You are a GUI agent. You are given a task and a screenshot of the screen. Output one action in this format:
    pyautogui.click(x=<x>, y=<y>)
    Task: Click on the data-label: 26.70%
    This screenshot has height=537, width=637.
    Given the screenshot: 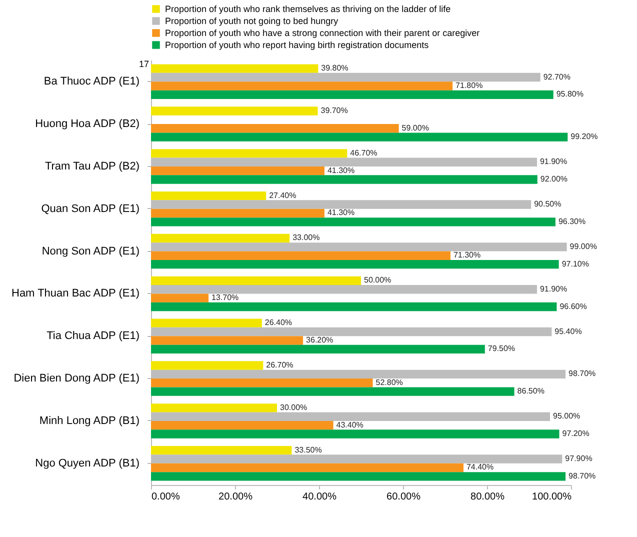 What is the action you would take?
    pyautogui.click(x=280, y=365)
    